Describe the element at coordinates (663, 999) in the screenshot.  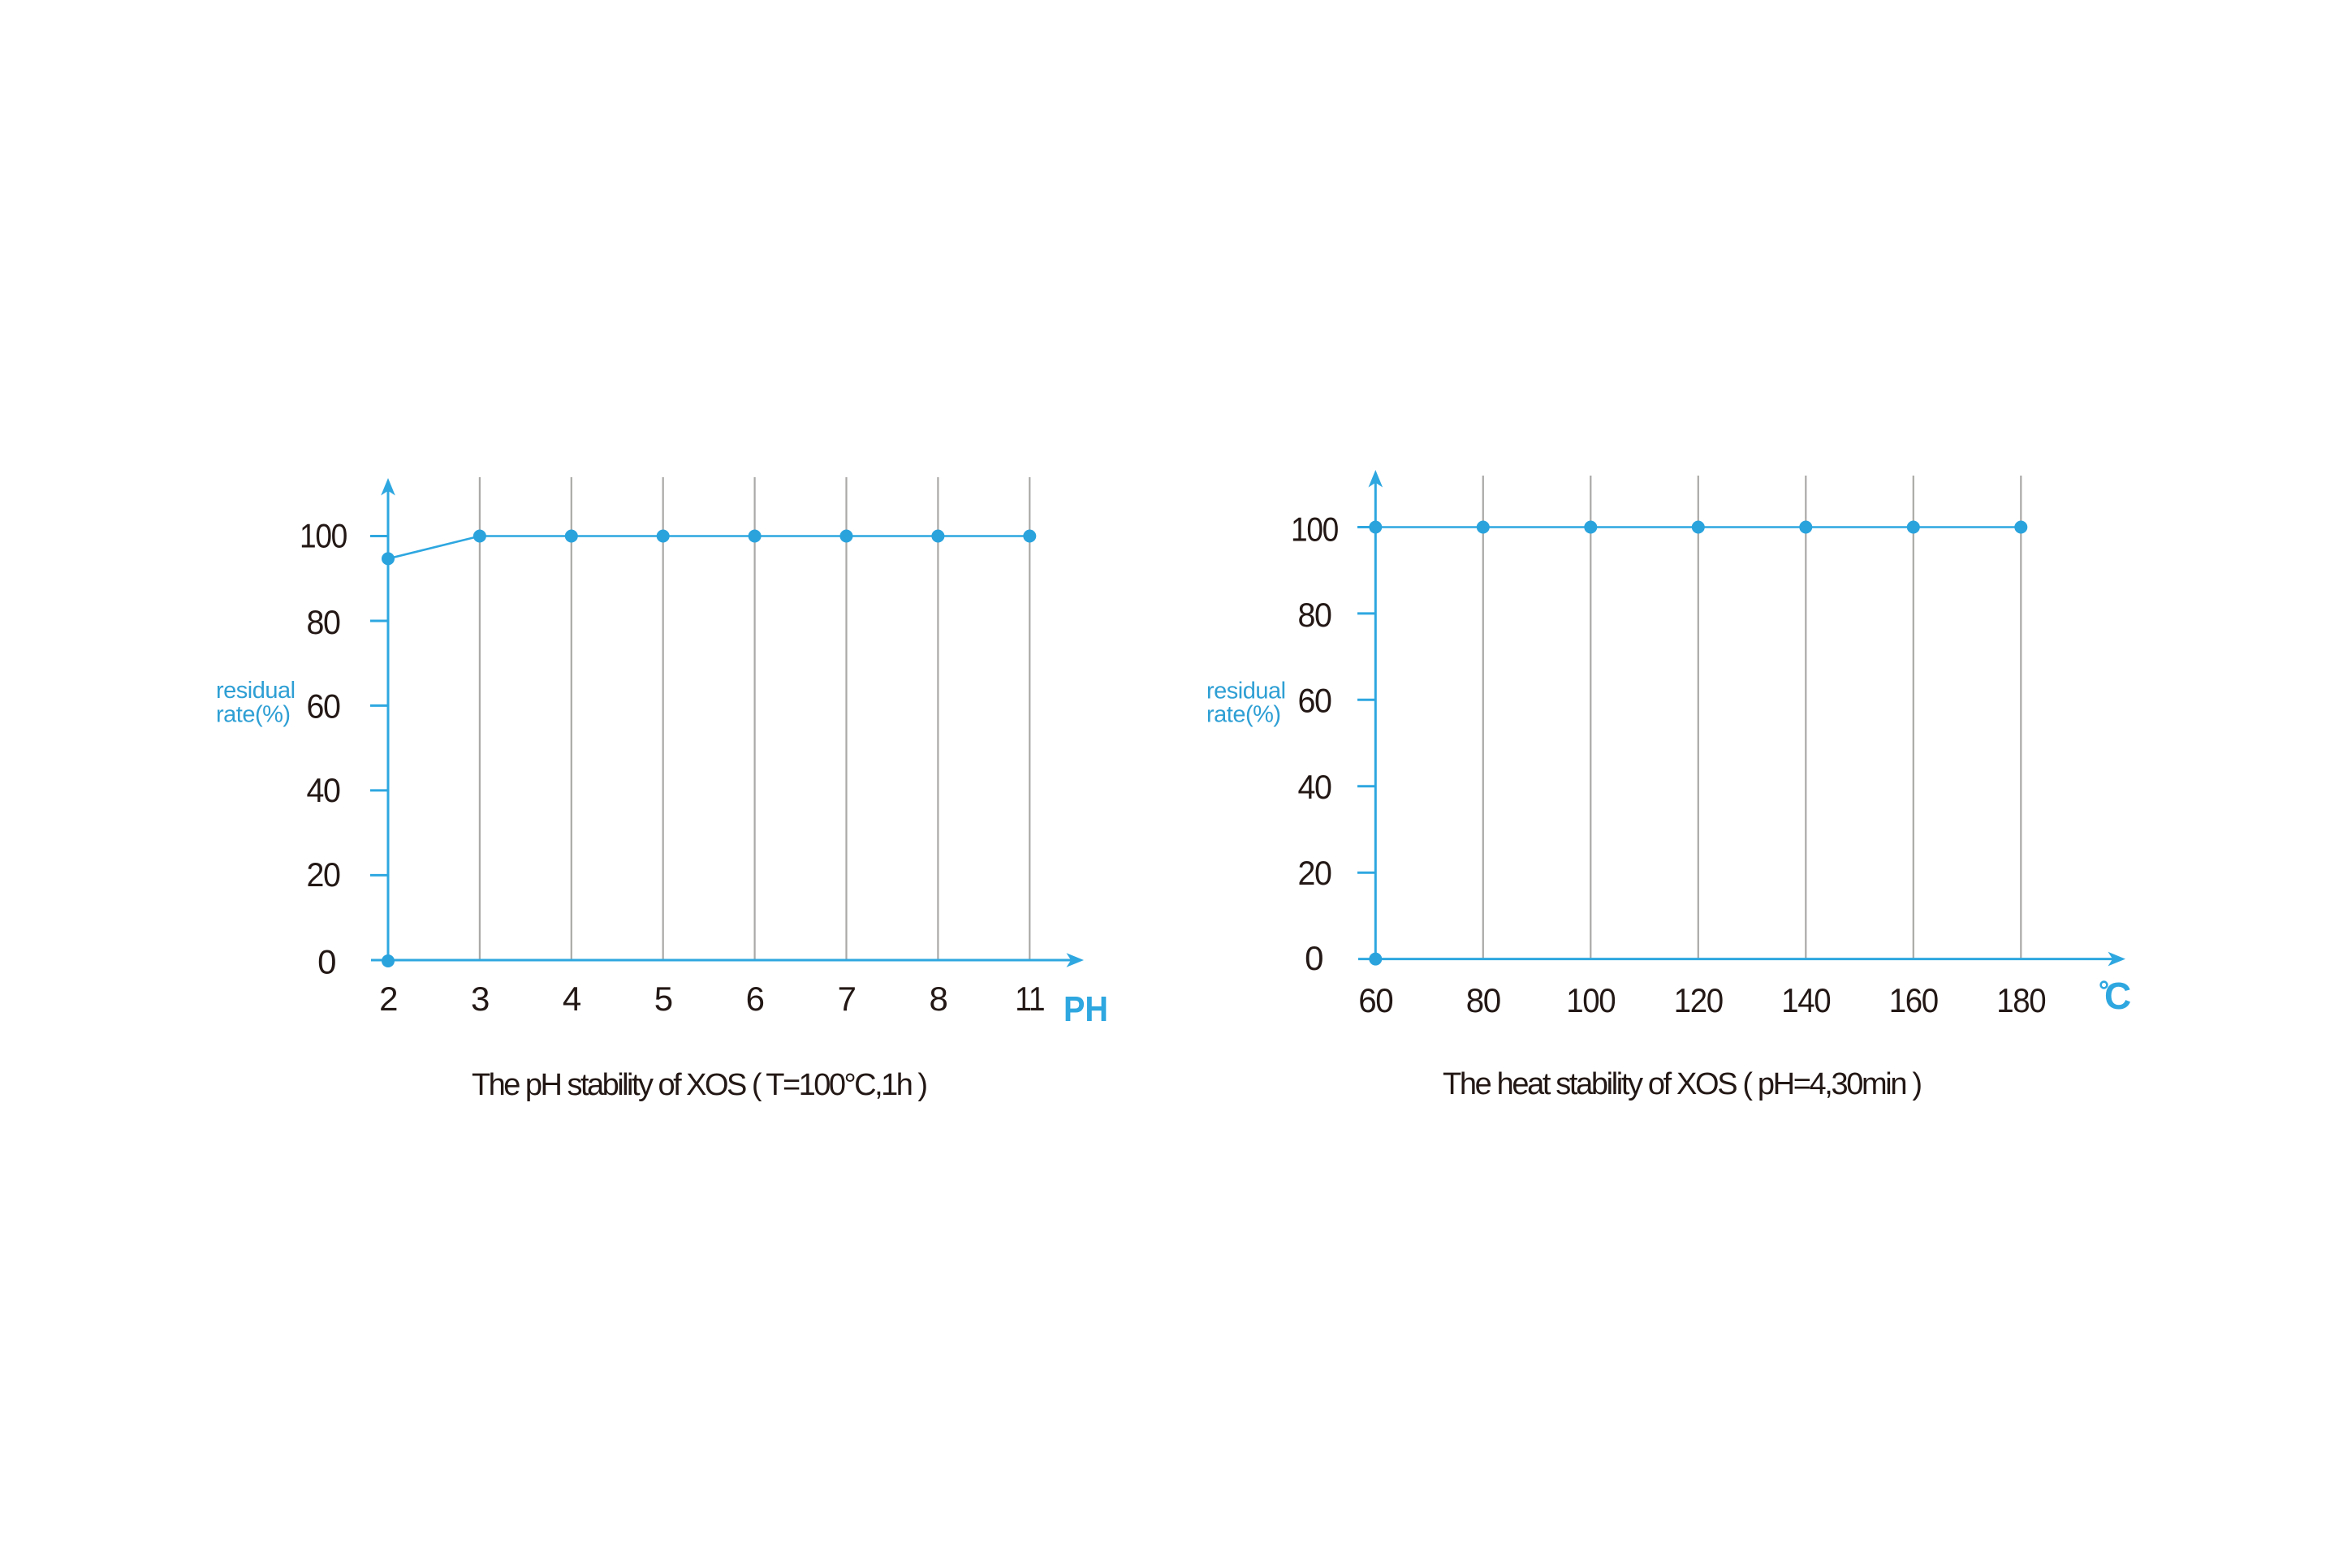
I see `svg-text: 5` at that location.